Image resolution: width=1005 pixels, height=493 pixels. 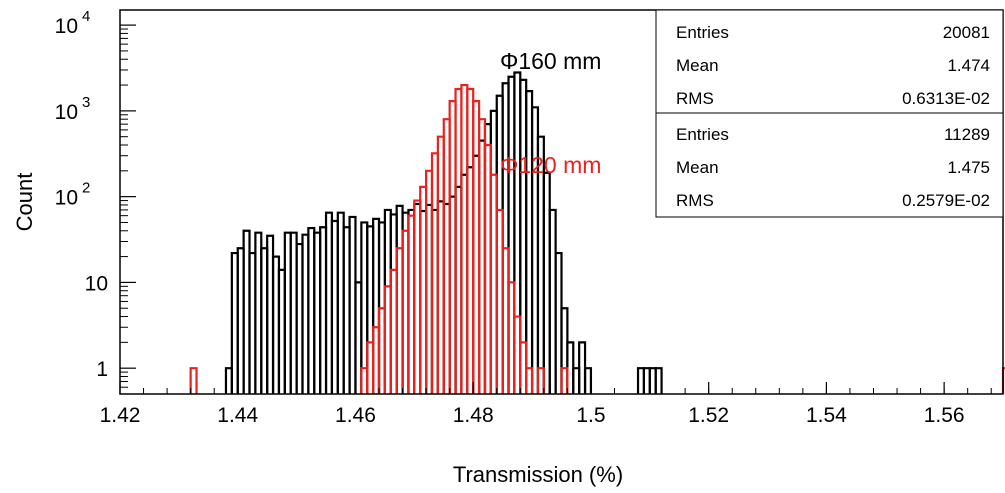 I want to click on series-label-phi160: Φ160 mm, so click(x=550, y=61).